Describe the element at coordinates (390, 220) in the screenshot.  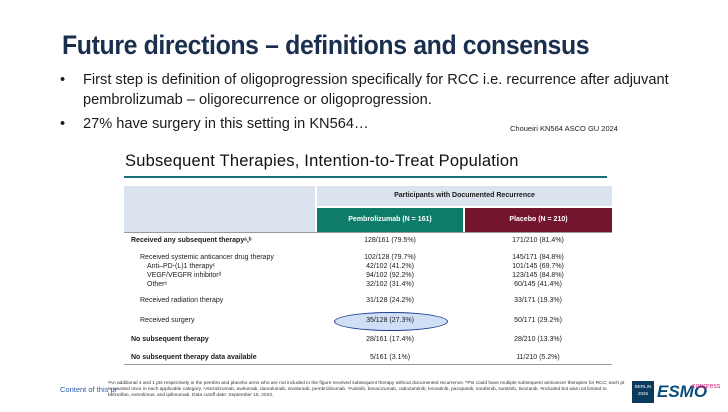
I see `pembrolizumab-column-header: Pembrolizumab (N = 161)` at that location.